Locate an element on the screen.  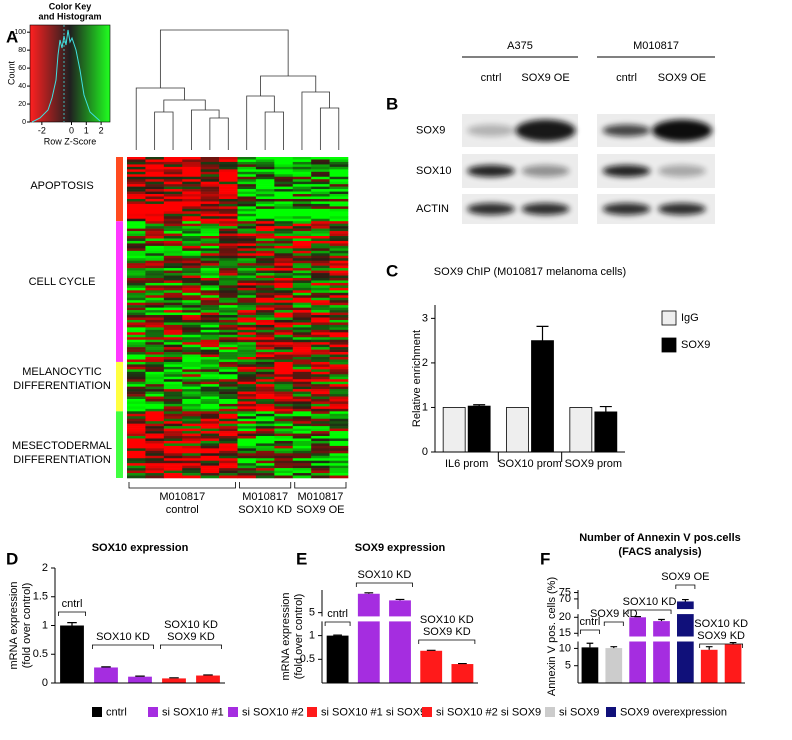
bar is located at coordinates (685, 642).